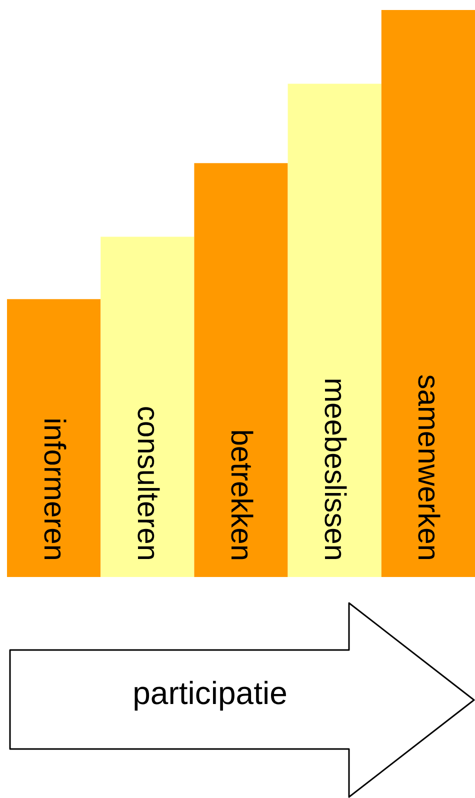  Describe the element at coordinates (335, 469) in the screenshot. I see `x-tick-label: meebeslissen` at that location.